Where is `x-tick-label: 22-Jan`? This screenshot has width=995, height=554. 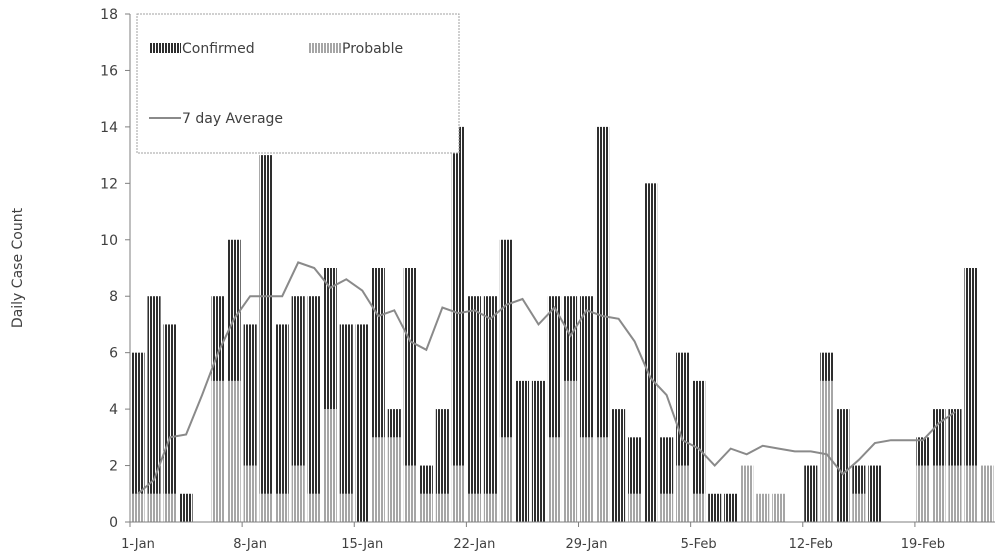 x-tick-label: 22-Jan is located at coordinates (474, 544).